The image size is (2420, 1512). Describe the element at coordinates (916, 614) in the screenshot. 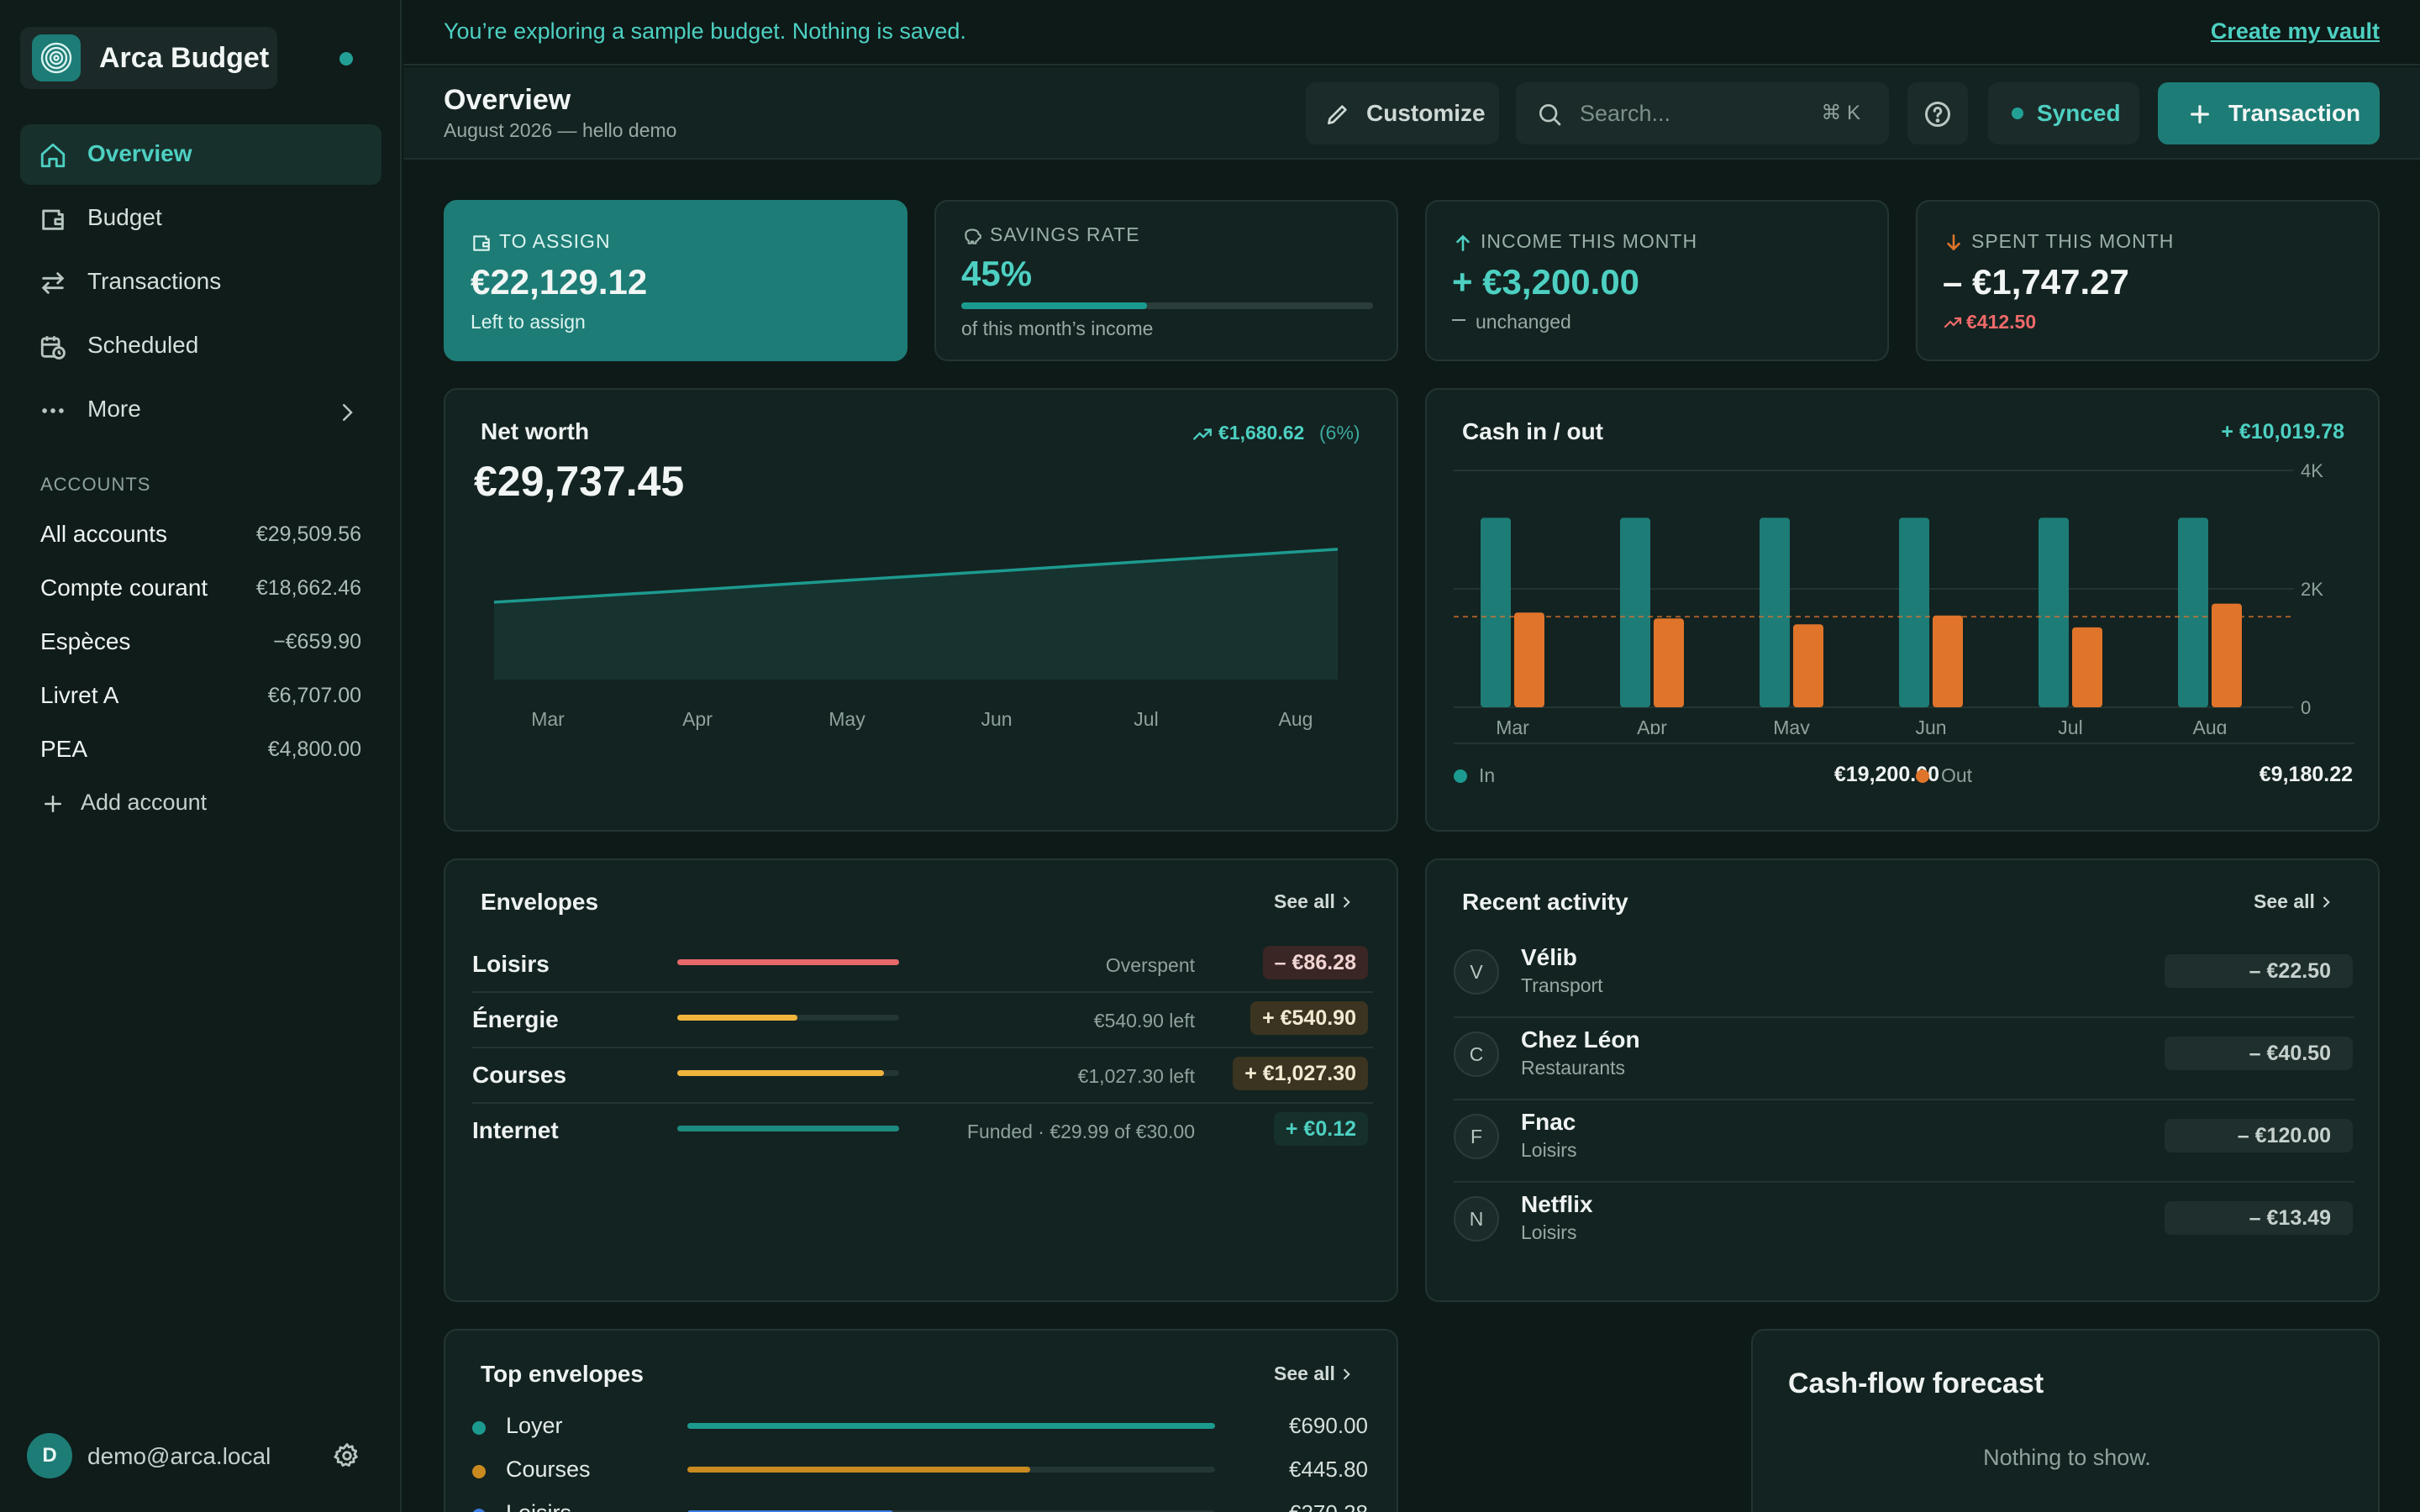

I see `net-worth-area` at that location.